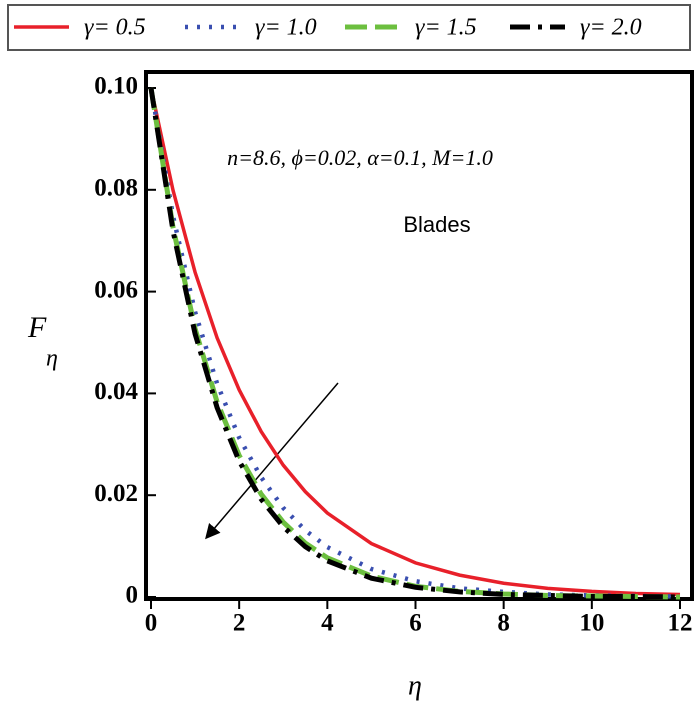  Describe the element at coordinates (591, 623) in the screenshot. I see `x-tick-label: 10` at that location.